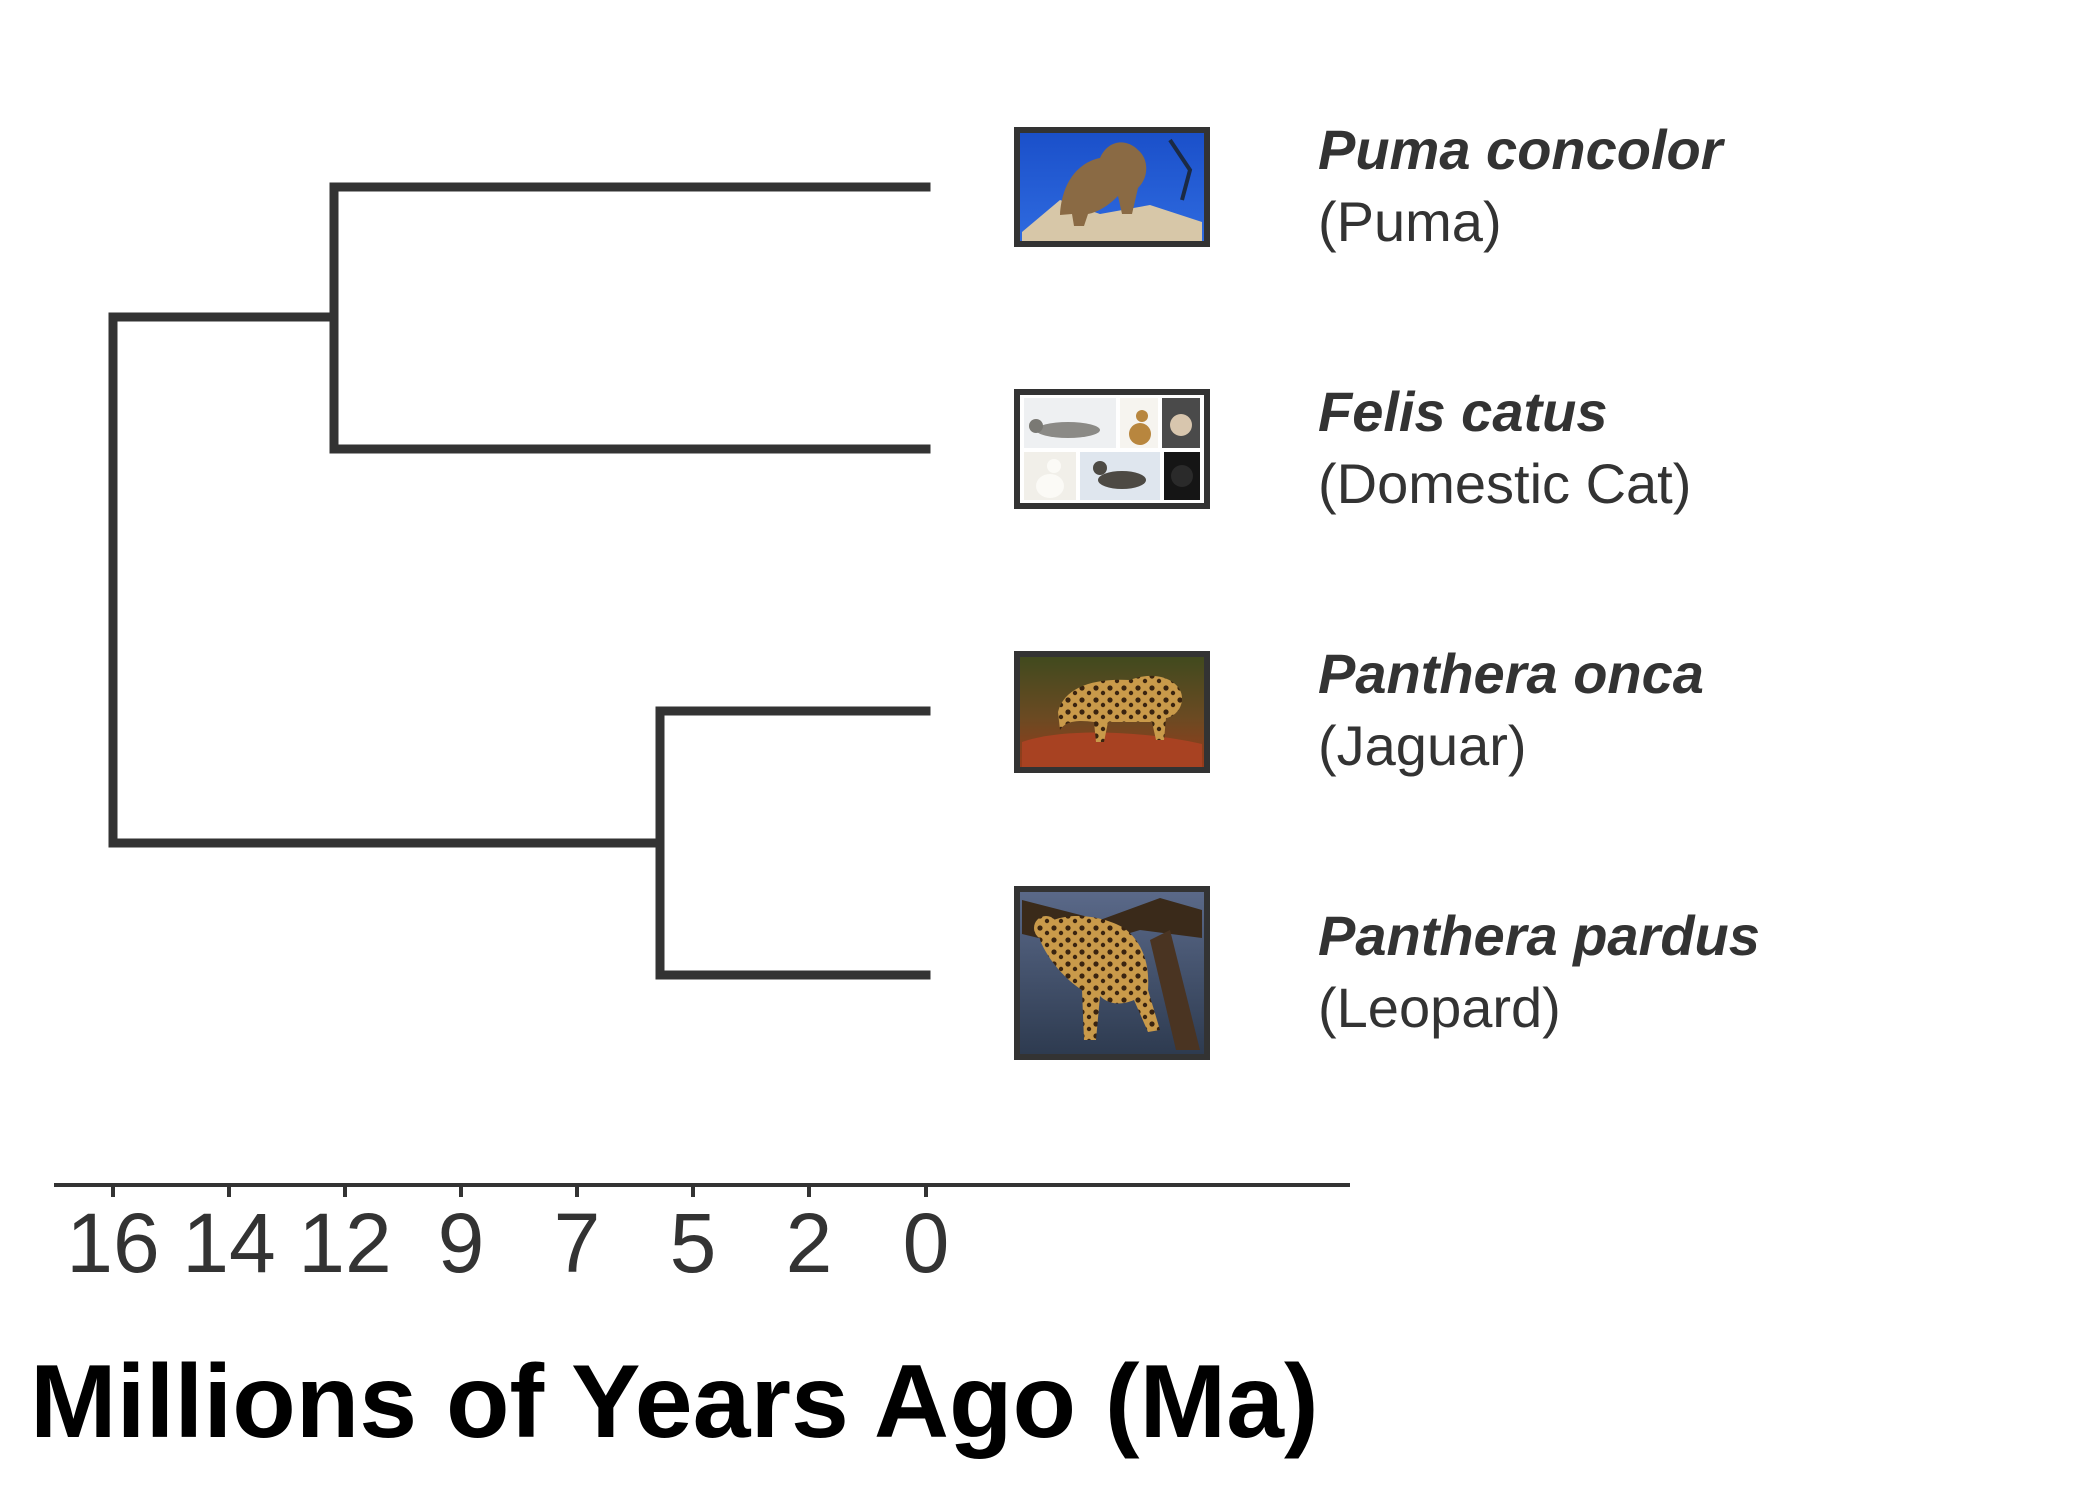 The width and height of the screenshot is (2099, 1499). What do you see at coordinates (577, 1243) in the screenshot?
I see `tick-label-7: 7` at bounding box center [577, 1243].